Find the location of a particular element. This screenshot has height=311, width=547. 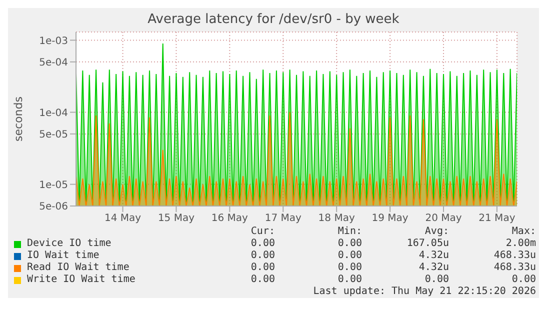

text: Avg: is located at coordinates (436, 232).